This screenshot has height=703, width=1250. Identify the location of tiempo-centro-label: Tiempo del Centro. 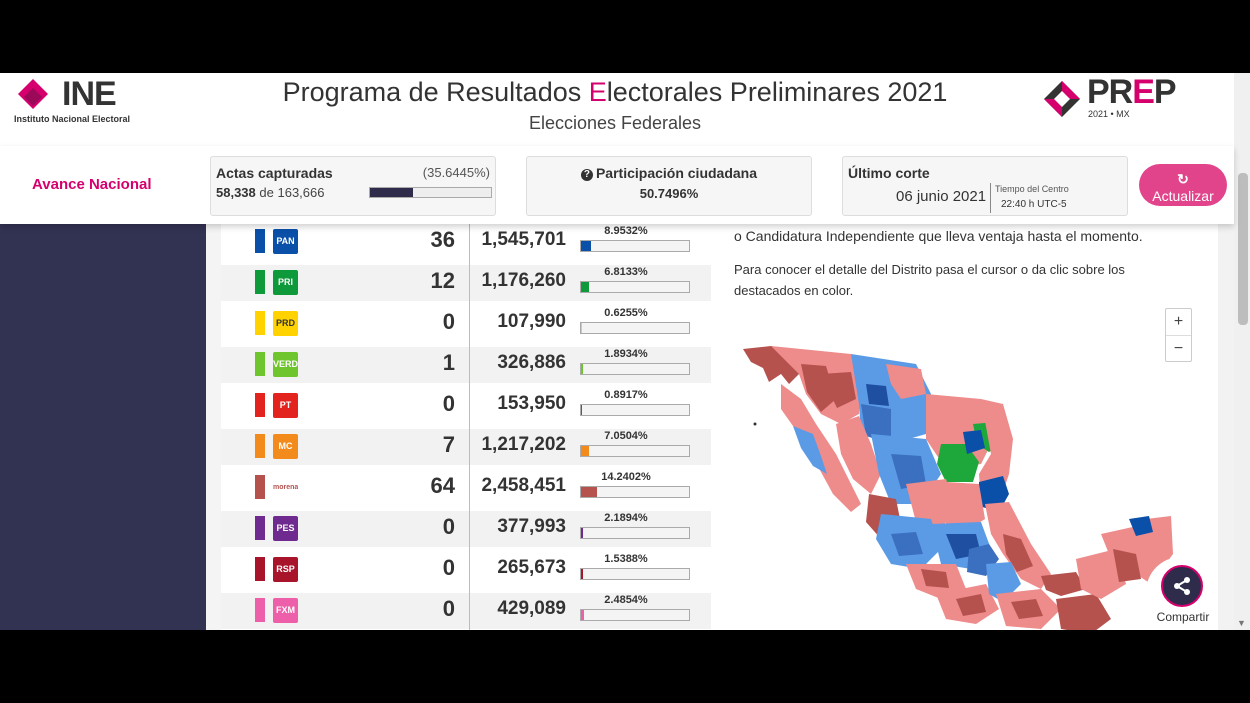
(1032, 189).